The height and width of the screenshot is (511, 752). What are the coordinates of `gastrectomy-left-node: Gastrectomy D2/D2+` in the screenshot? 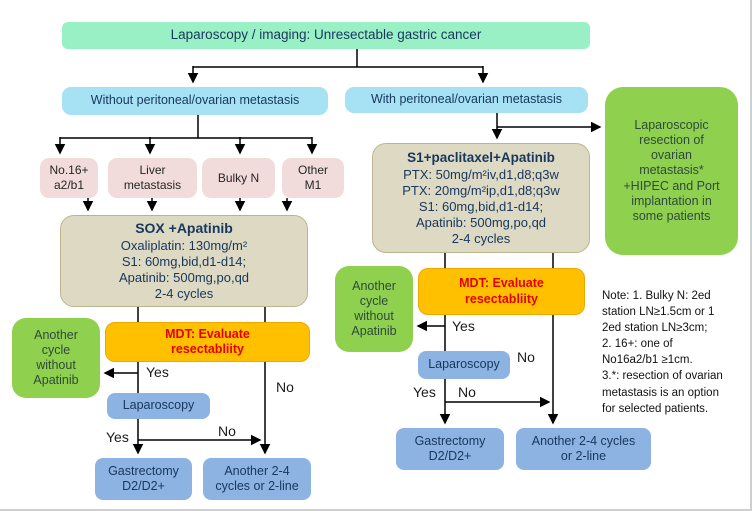 It's located at (143, 479).